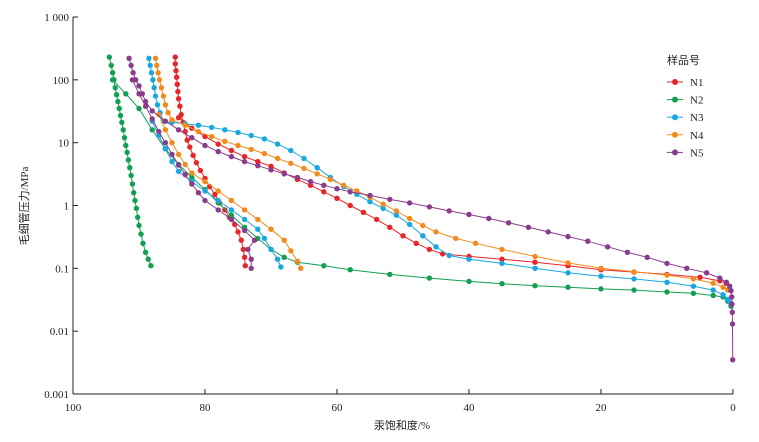 The width and height of the screenshot is (759, 442). What do you see at coordinates (697, 118) in the screenshot?
I see `legend-label: N3` at bounding box center [697, 118].